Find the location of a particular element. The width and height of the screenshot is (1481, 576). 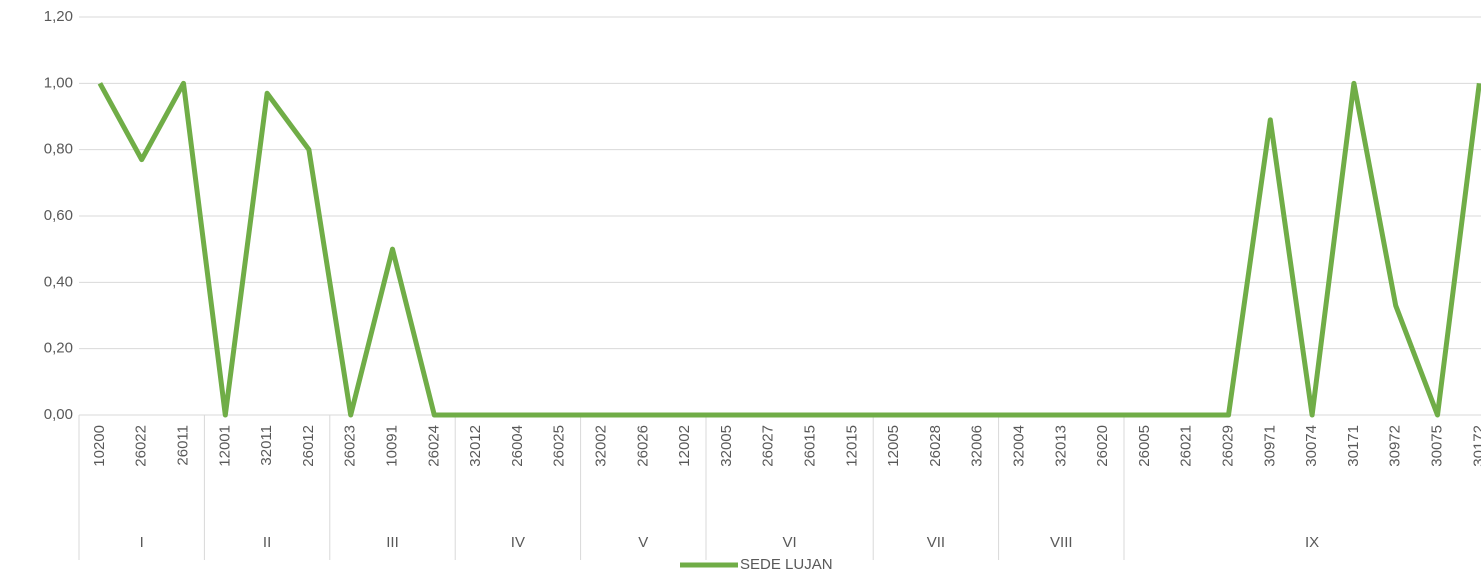

x-tick-label: 12001 is located at coordinates (224, 446).